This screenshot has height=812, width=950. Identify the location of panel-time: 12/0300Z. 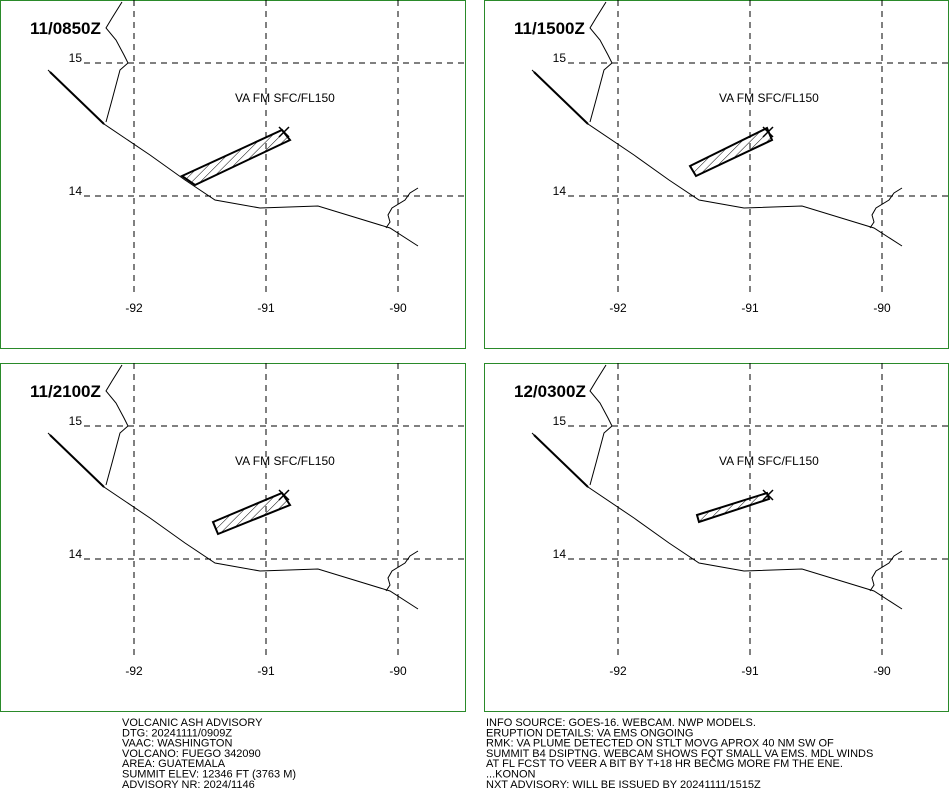
(550, 391).